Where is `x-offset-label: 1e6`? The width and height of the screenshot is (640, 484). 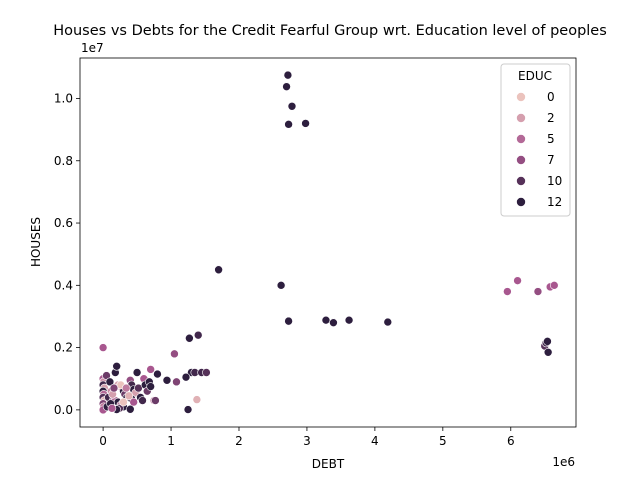
x-offset-label: 1e6 is located at coordinates (563, 462).